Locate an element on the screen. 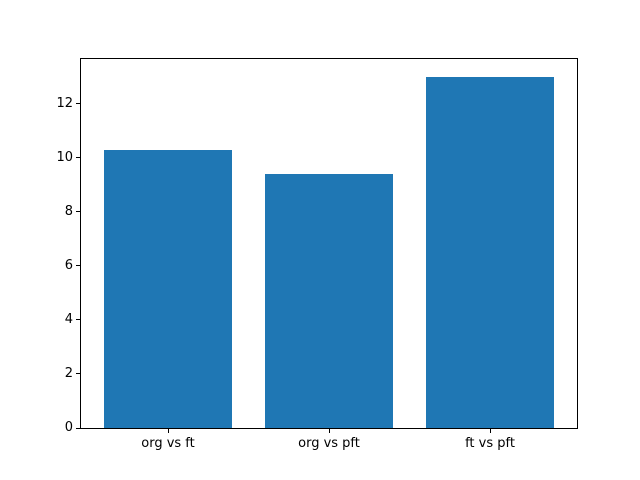  x-tick-label: org vs ft is located at coordinates (168, 443).